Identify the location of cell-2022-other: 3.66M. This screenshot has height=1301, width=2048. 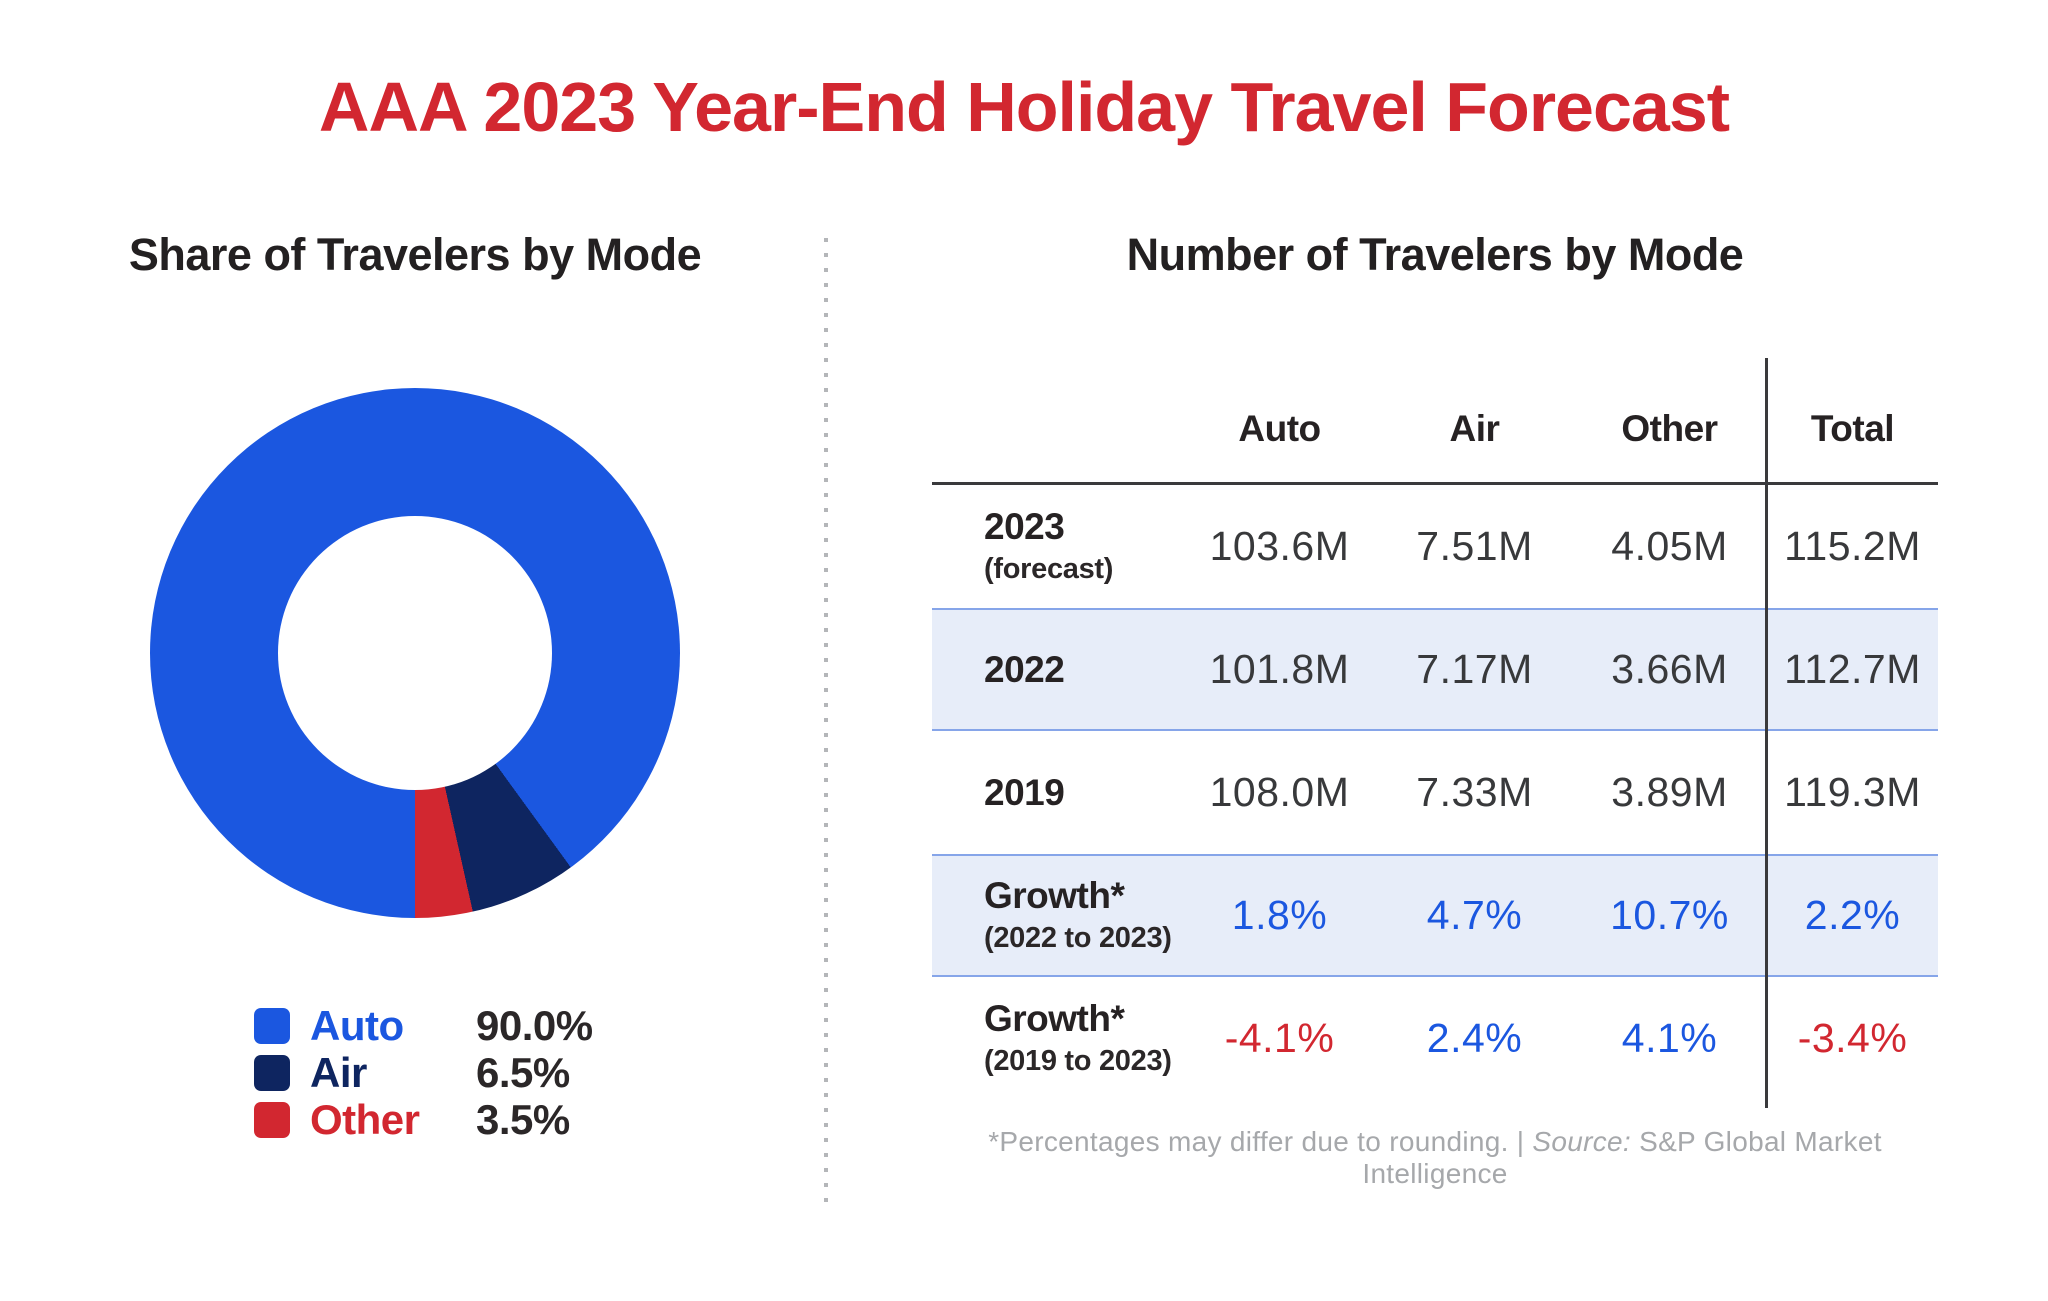
(1669, 669).